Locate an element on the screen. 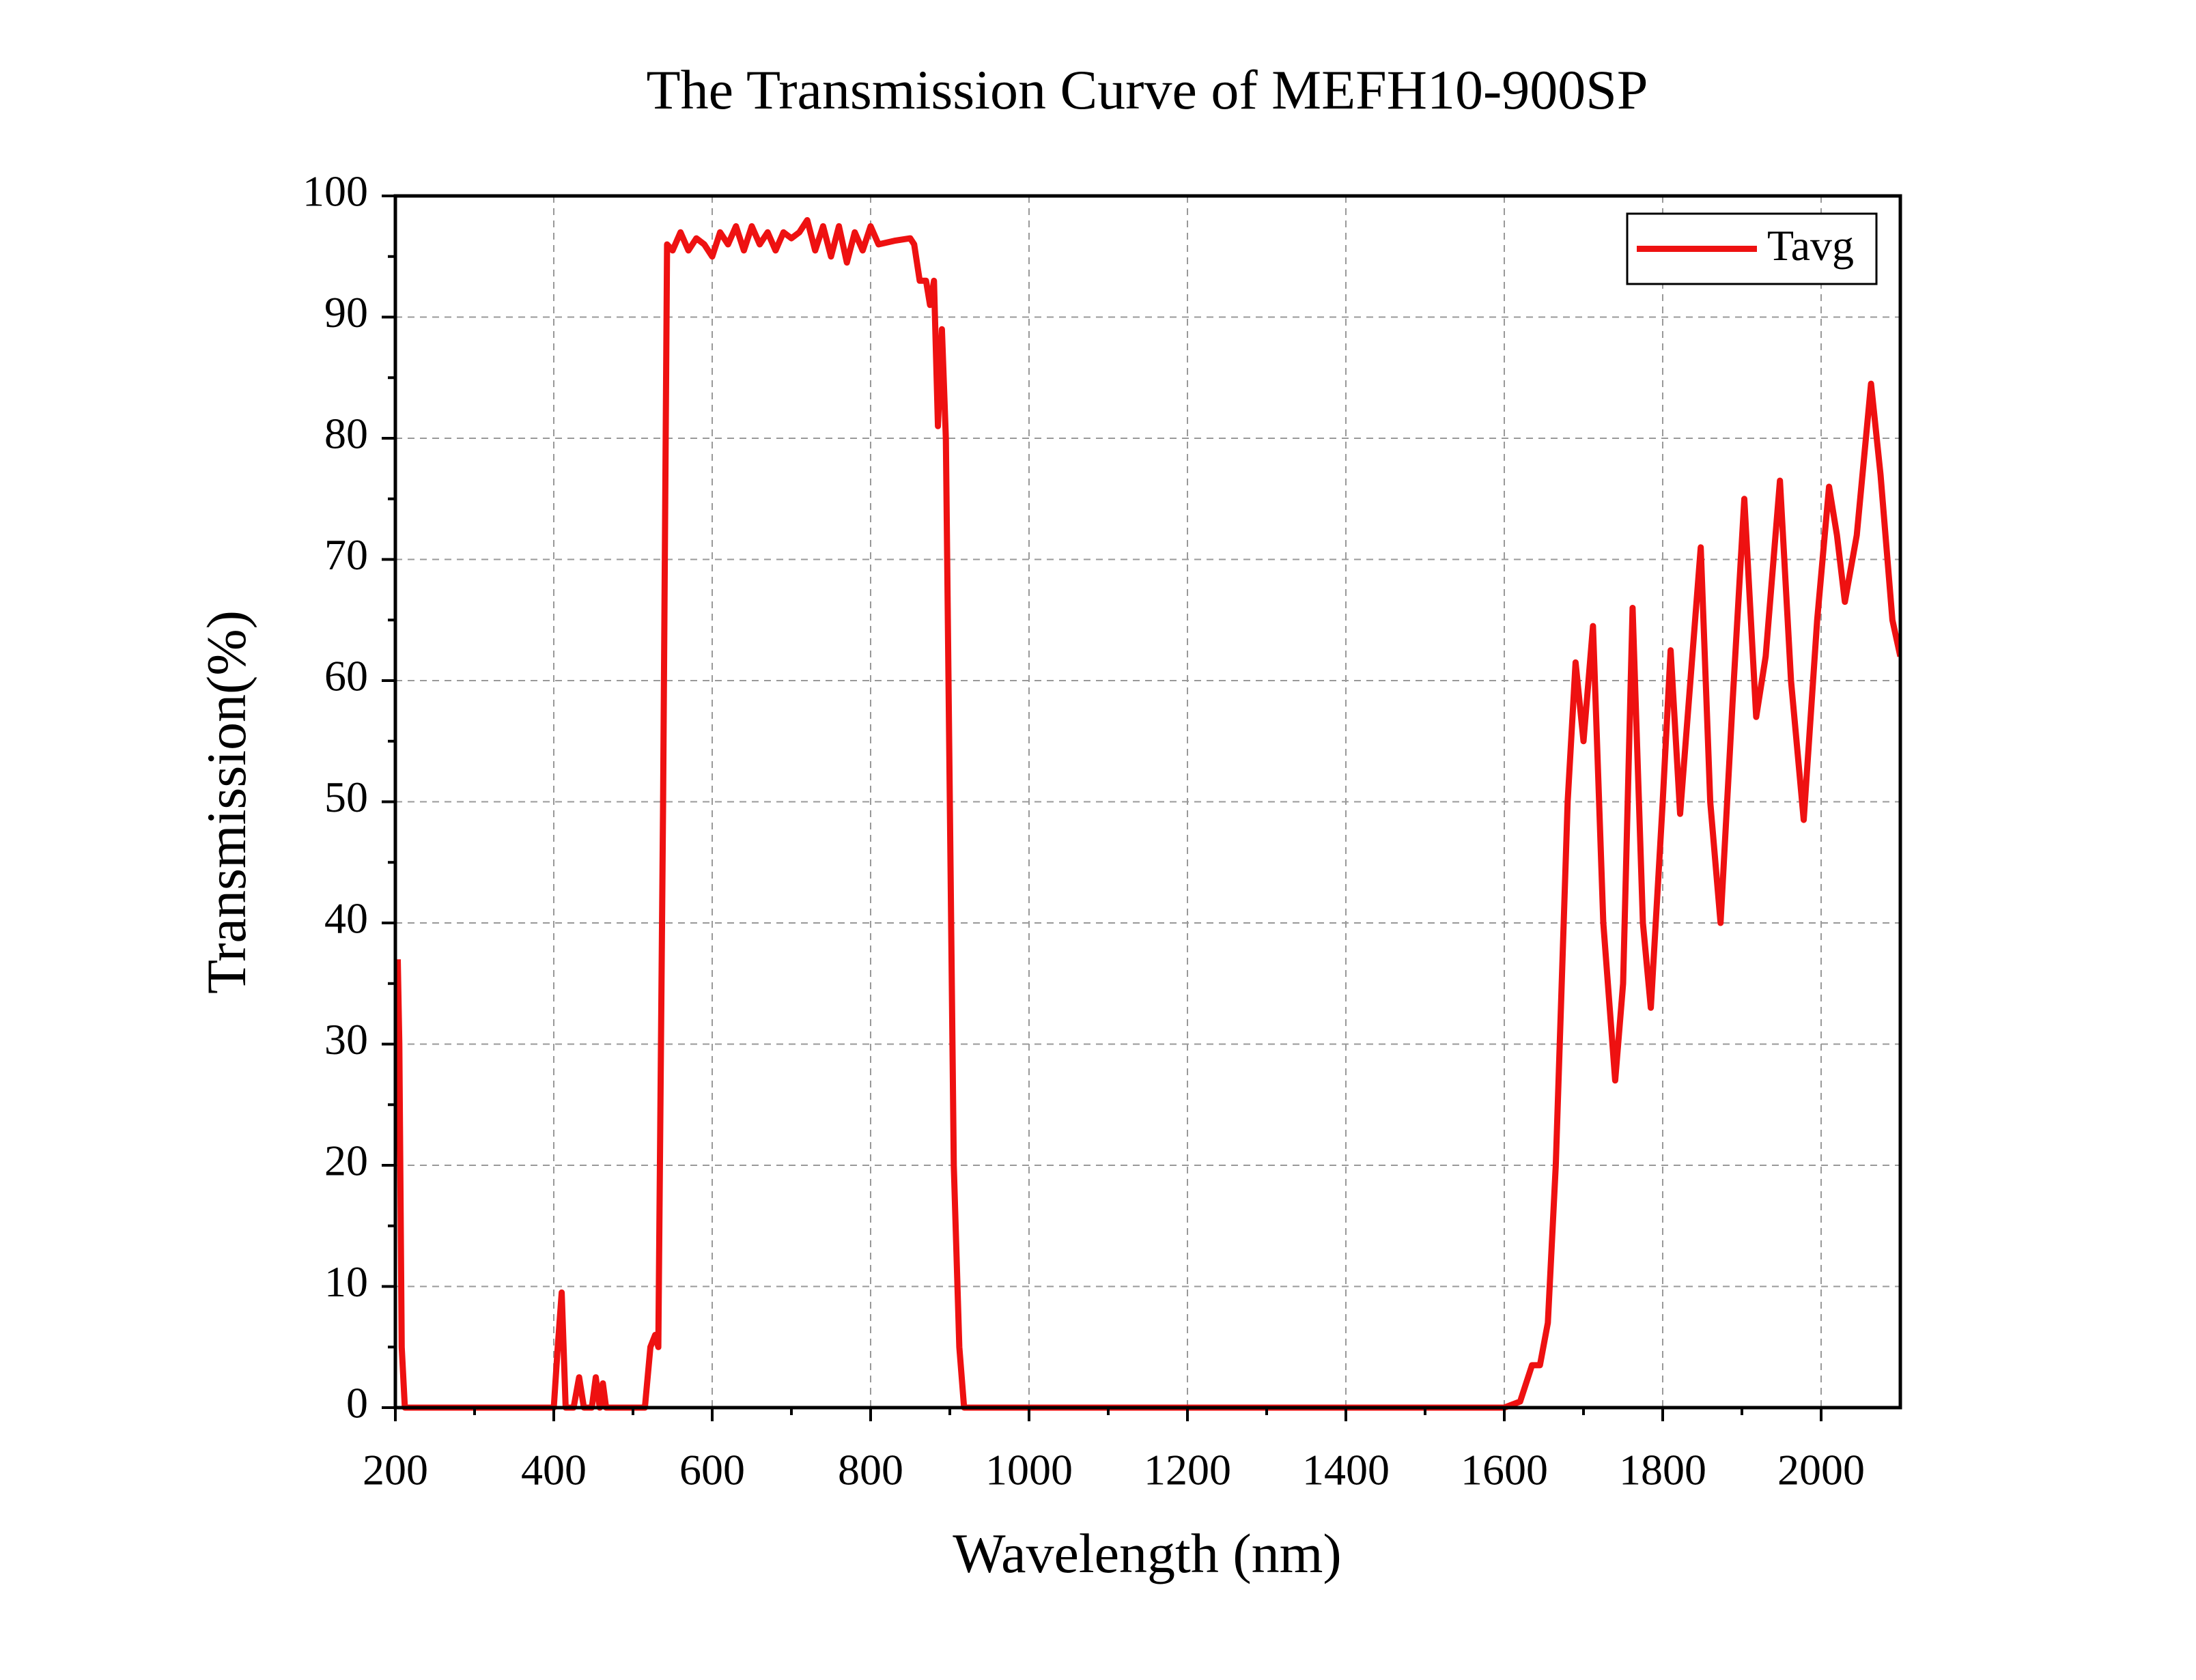 This screenshot has height=1680, width=2196. y-tick-label: 20 is located at coordinates (346, 1161).